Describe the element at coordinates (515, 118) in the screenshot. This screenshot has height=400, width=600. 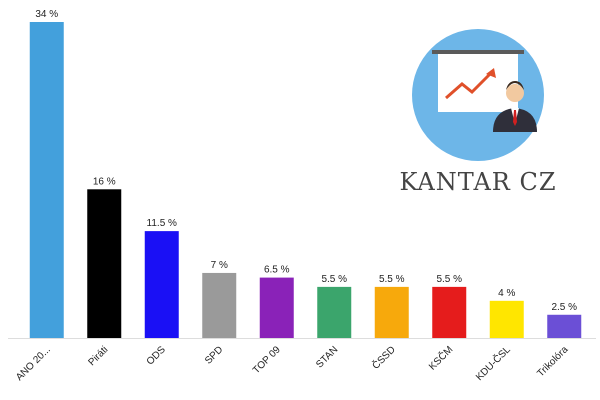
I see `person-tie` at that location.